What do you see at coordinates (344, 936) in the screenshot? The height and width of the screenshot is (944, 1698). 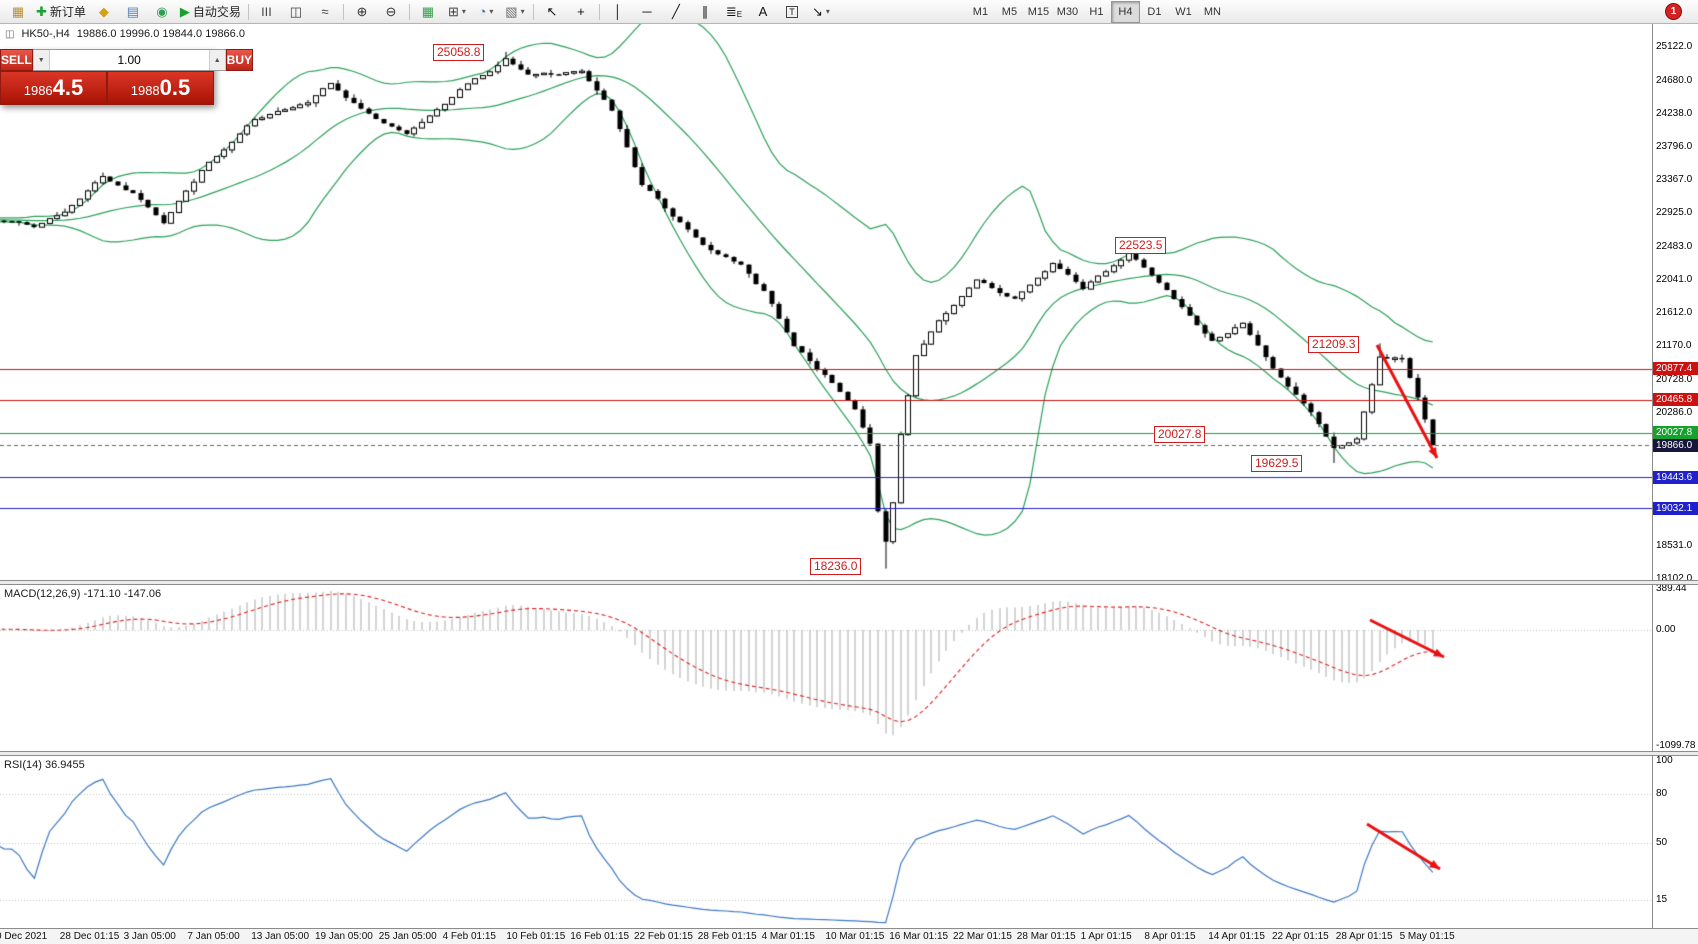 I see `time-axis-label: 19 Jan 05:00` at bounding box center [344, 936].